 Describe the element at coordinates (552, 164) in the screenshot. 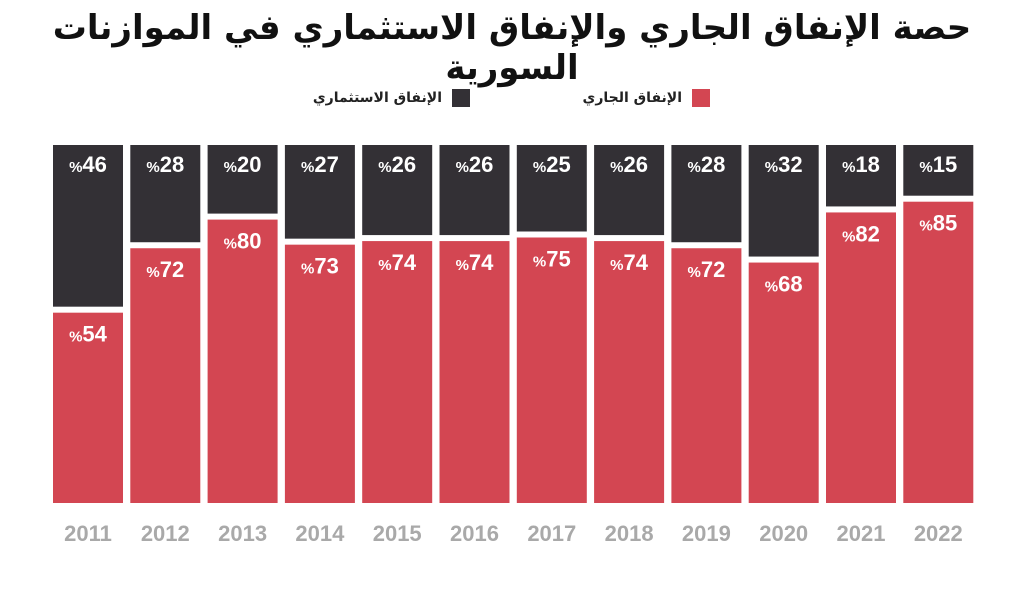

I see `data-label-investment-2017: %25` at that location.